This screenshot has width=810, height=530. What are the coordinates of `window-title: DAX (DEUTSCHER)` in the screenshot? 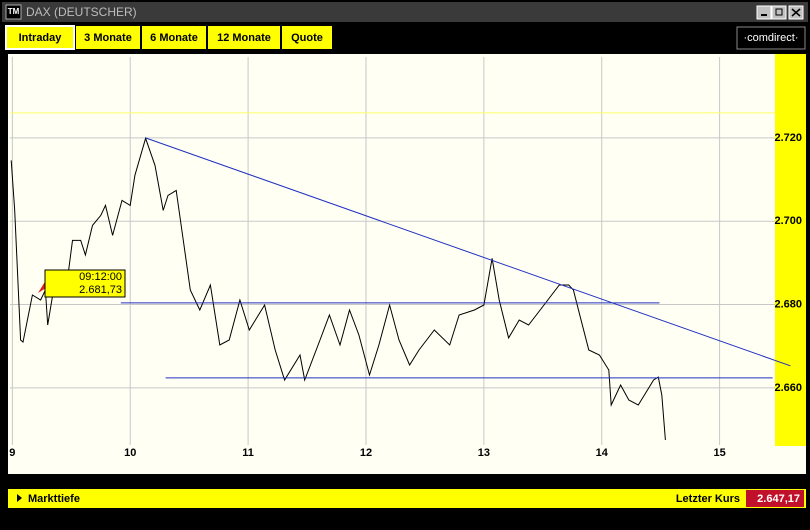 It's located at (81, 12).